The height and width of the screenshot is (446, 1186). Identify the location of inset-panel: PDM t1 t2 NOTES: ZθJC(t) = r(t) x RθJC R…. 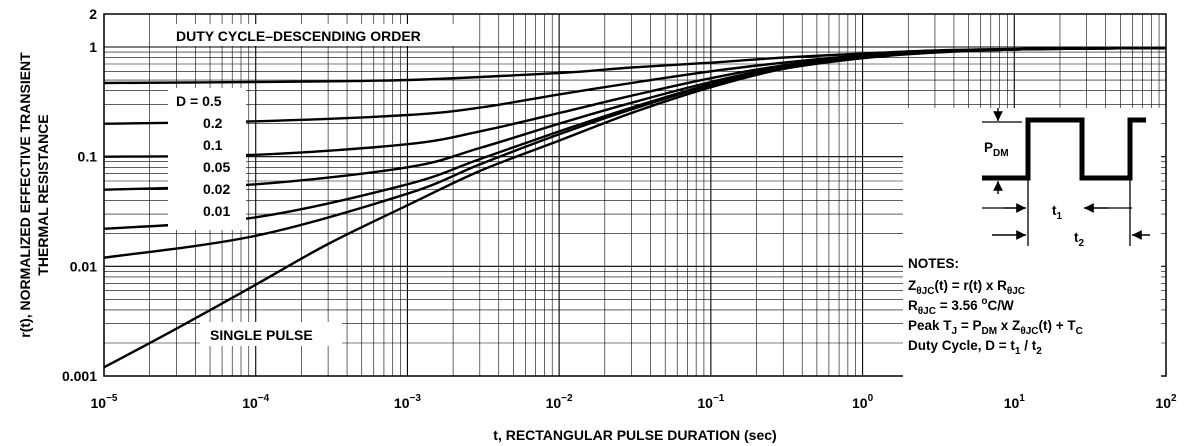
(1032, 243).